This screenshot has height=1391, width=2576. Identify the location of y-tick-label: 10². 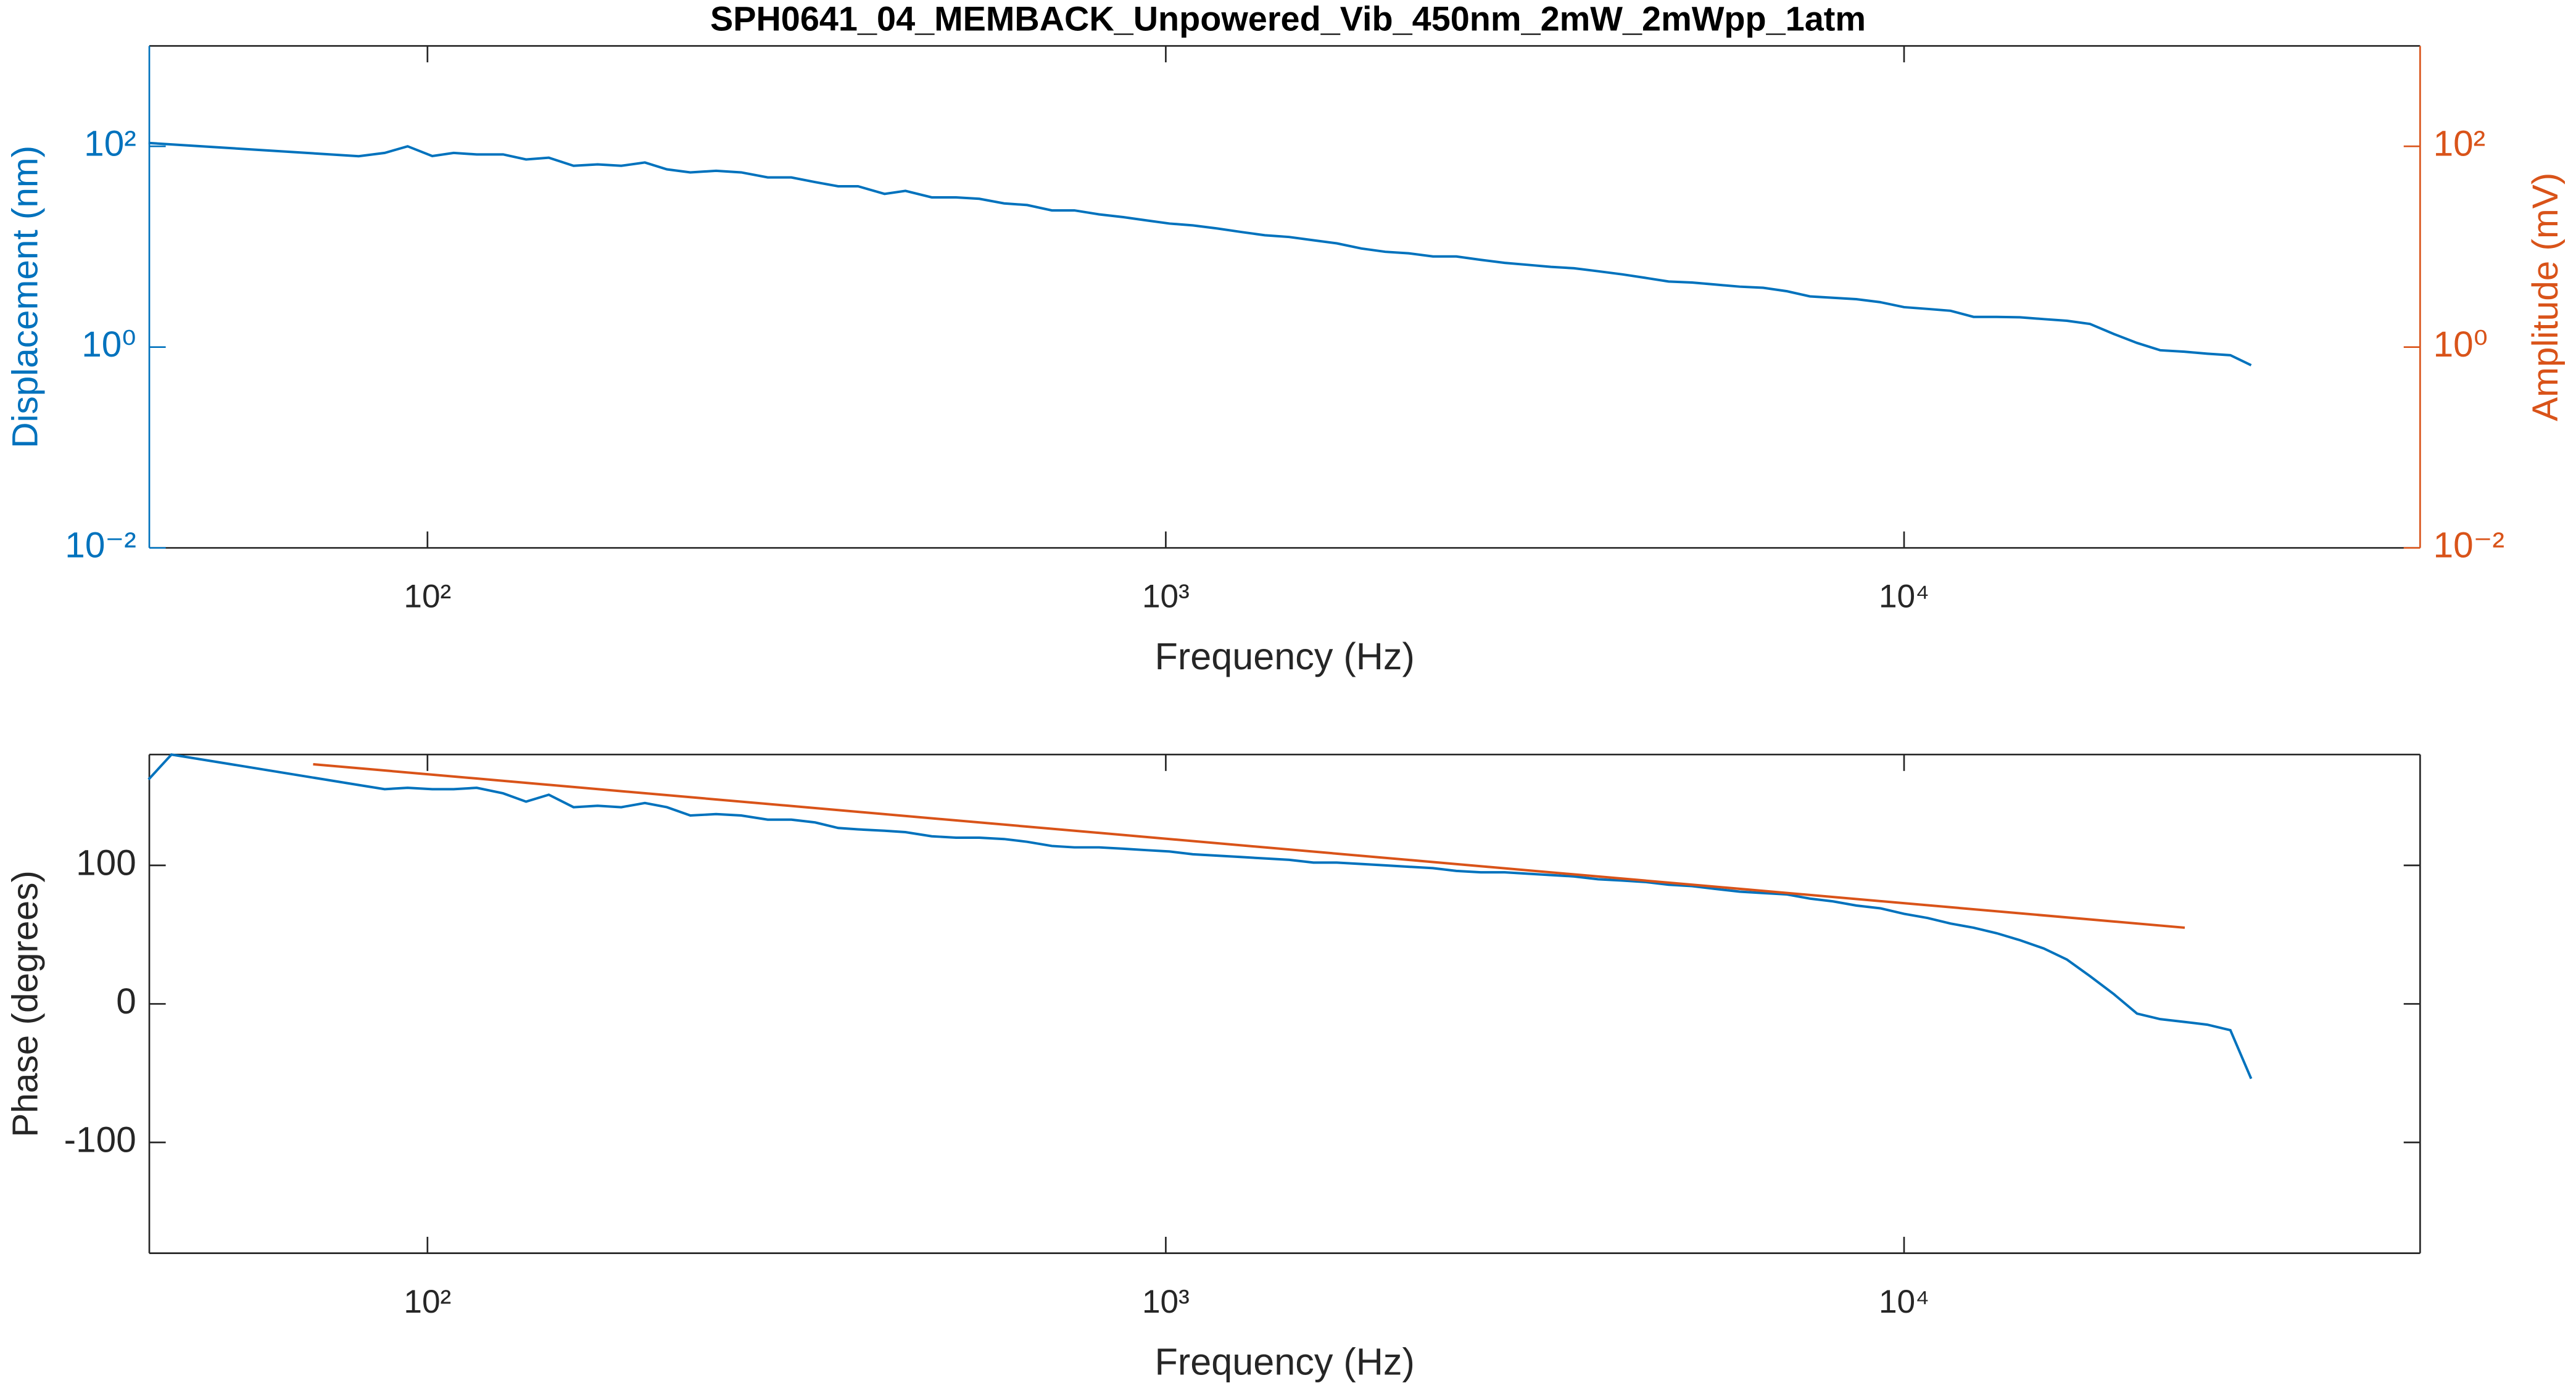
(110, 144).